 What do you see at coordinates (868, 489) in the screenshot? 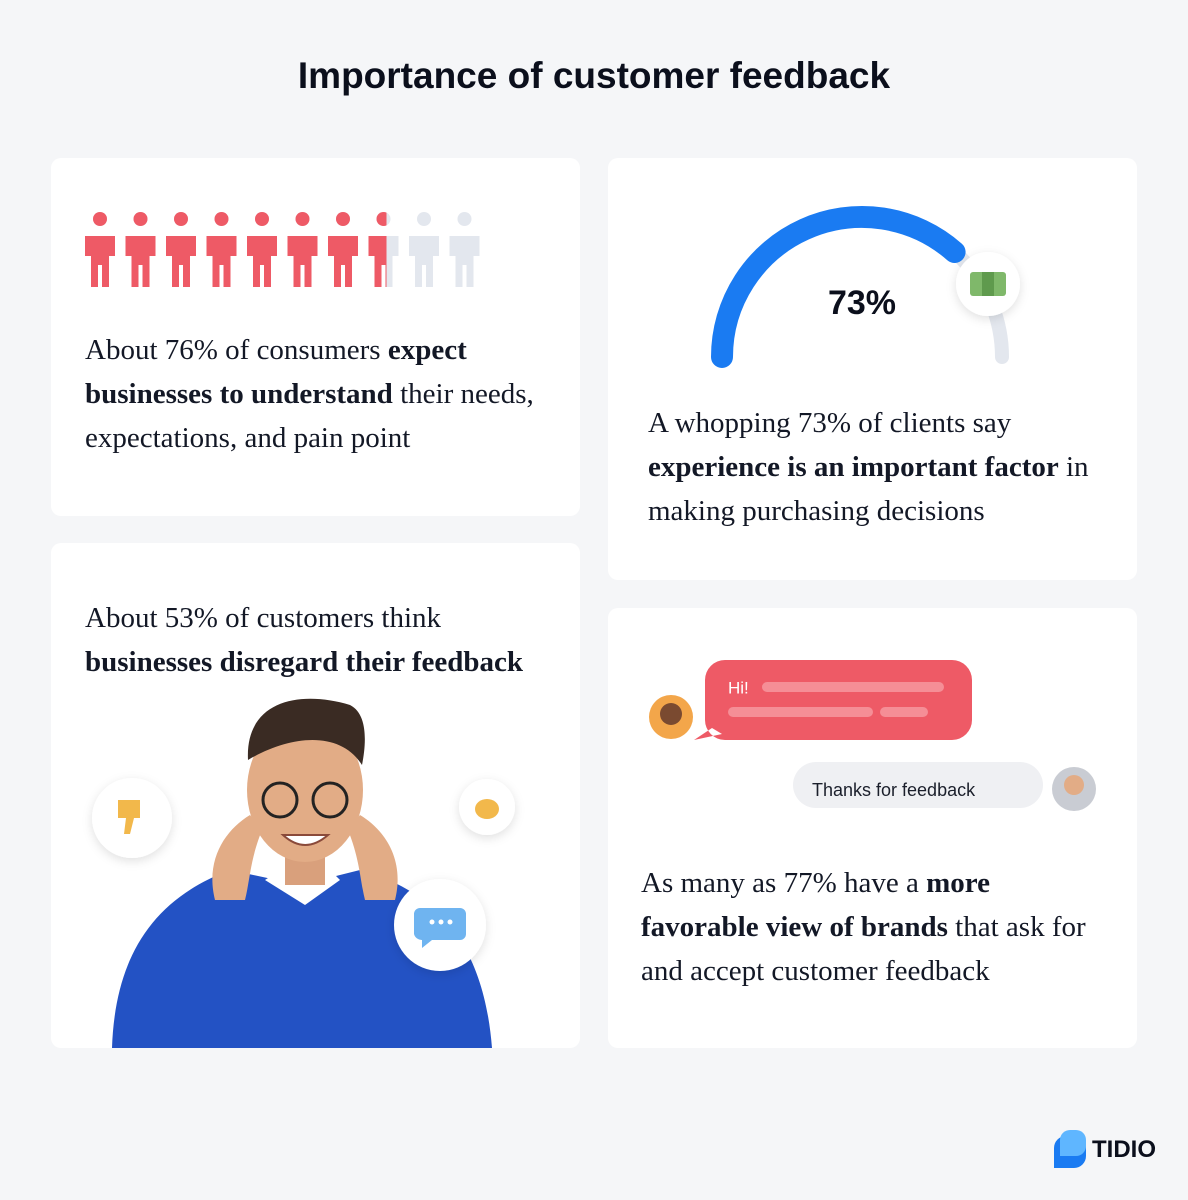
I see `text: in making purchasing decisions` at bounding box center [868, 489].